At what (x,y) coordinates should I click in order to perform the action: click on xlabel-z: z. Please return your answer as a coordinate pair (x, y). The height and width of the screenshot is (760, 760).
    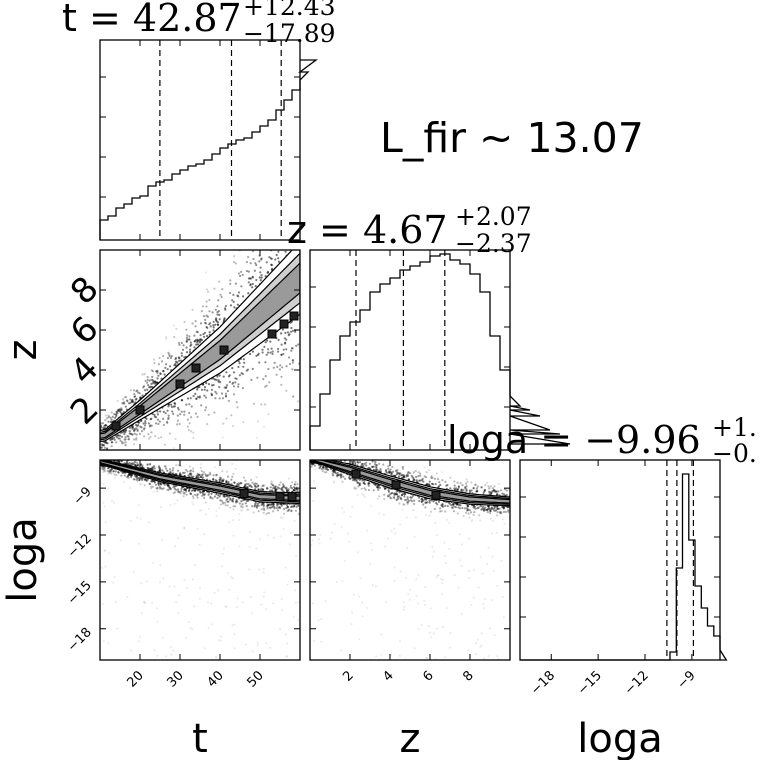
    Looking at the image, I should click on (410, 738).